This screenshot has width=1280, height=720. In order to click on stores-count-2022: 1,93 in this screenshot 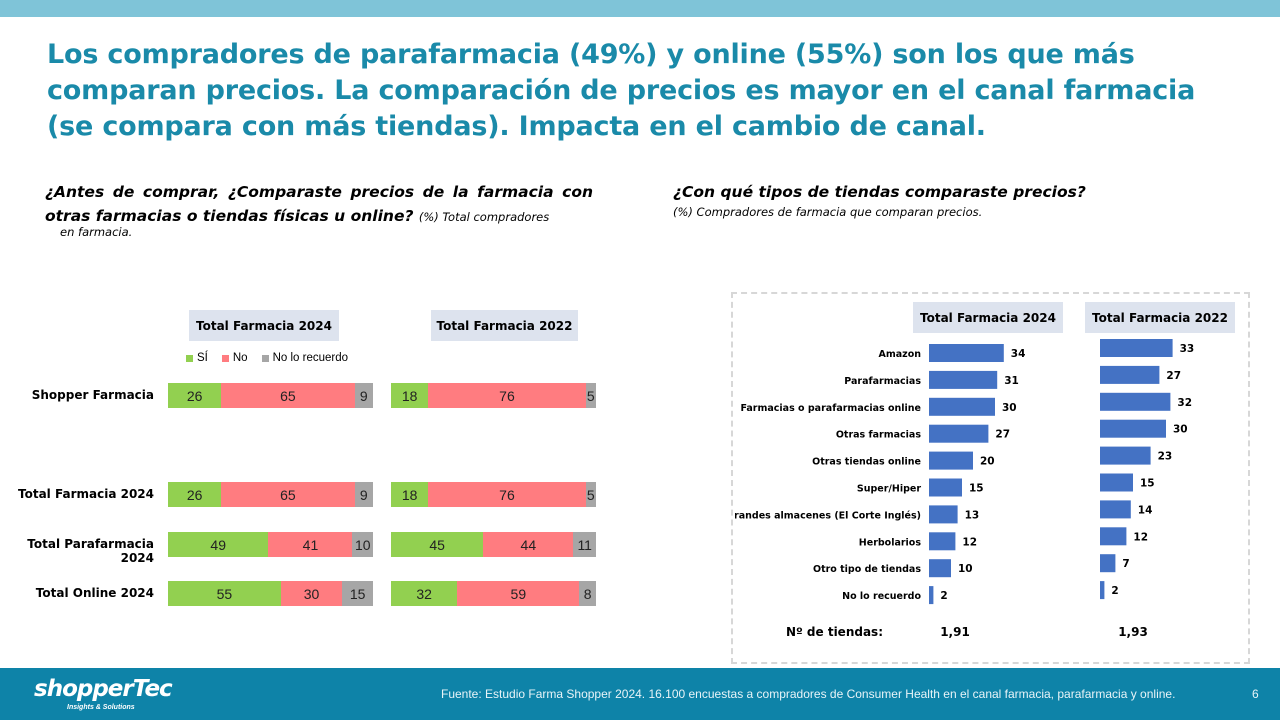, I will do `click(1133, 632)`.